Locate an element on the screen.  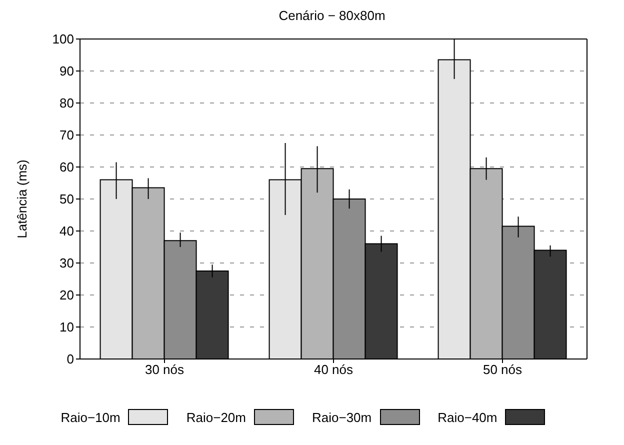
y-tick-label: 70 is located at coordinates (67, 135).